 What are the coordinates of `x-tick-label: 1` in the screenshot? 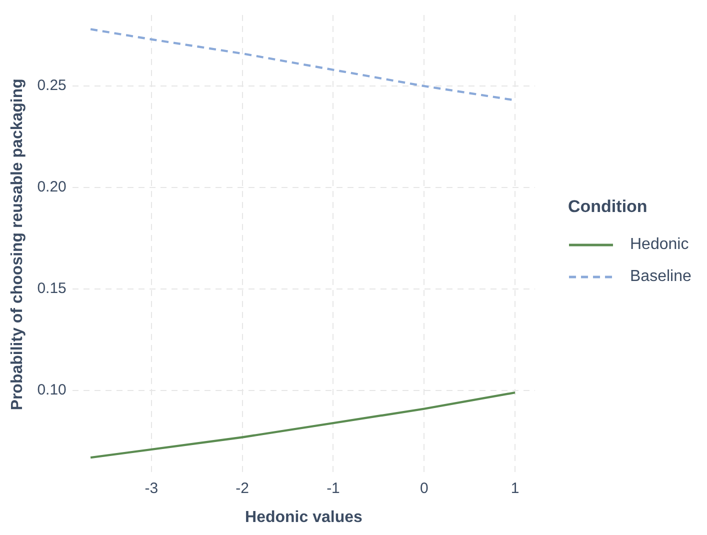 It's located at (515, 488).